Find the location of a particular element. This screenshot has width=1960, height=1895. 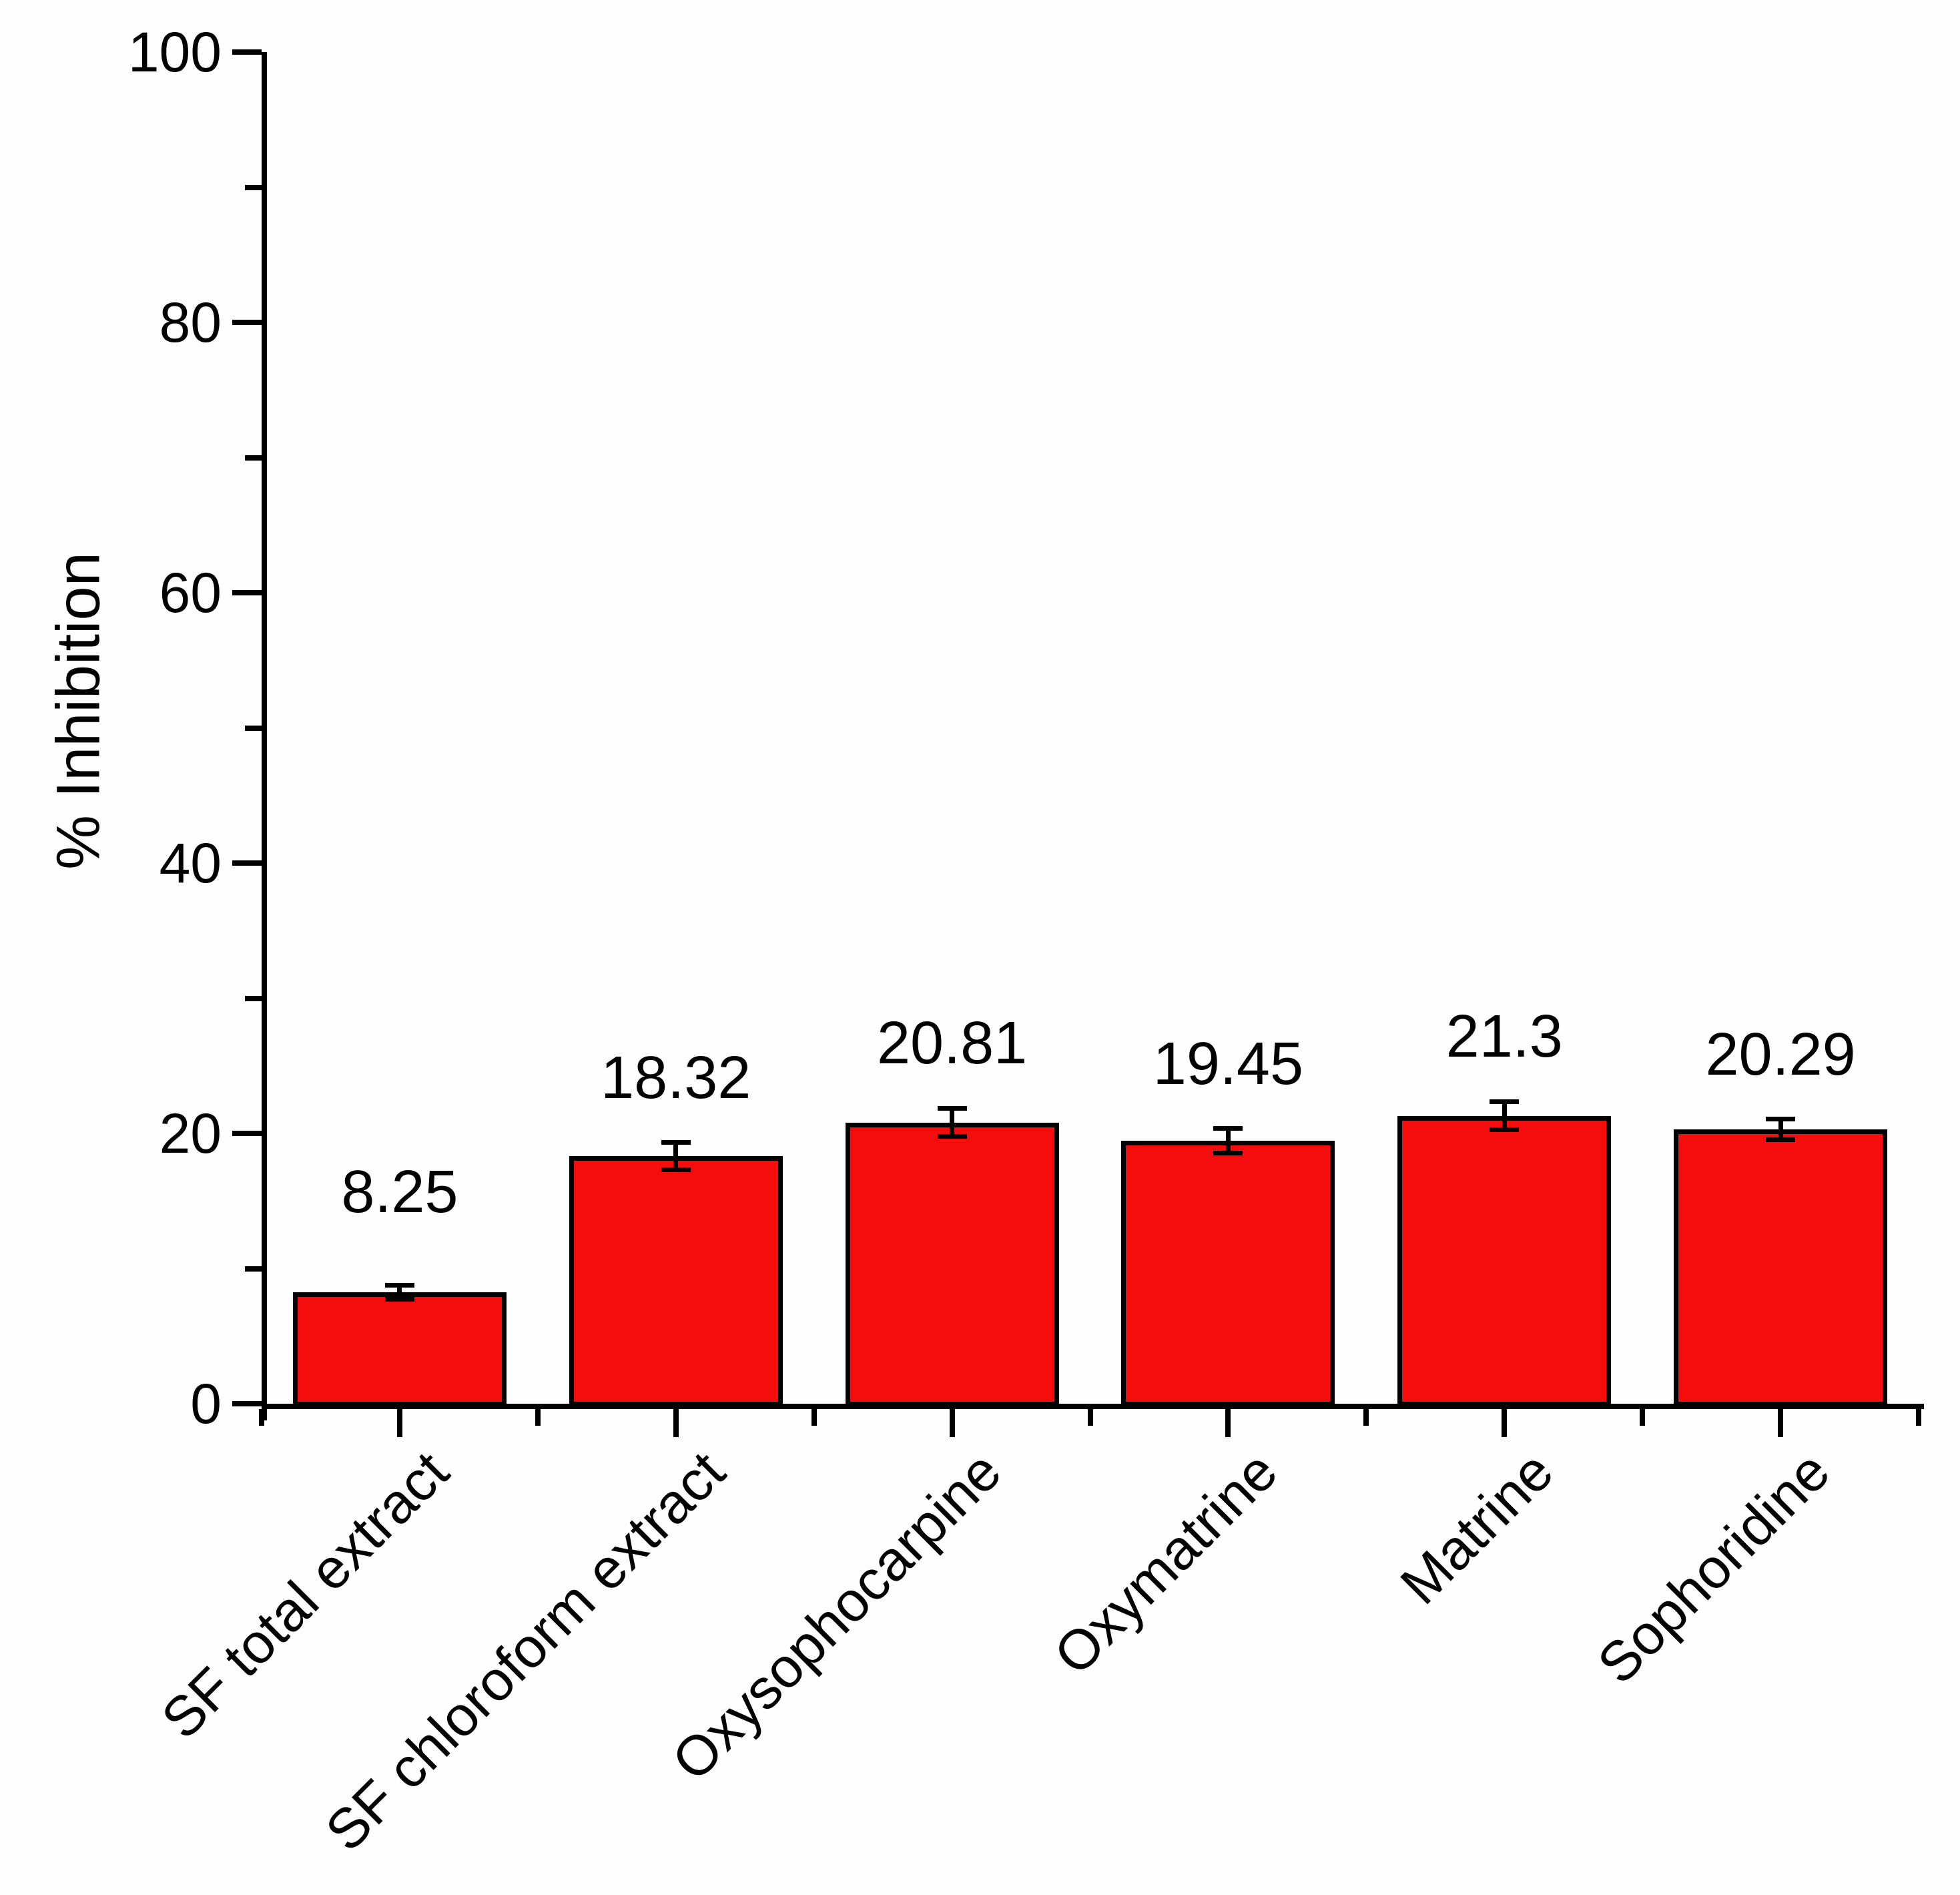

y-tick-label: 20 is located at coordinates (190, 1133).